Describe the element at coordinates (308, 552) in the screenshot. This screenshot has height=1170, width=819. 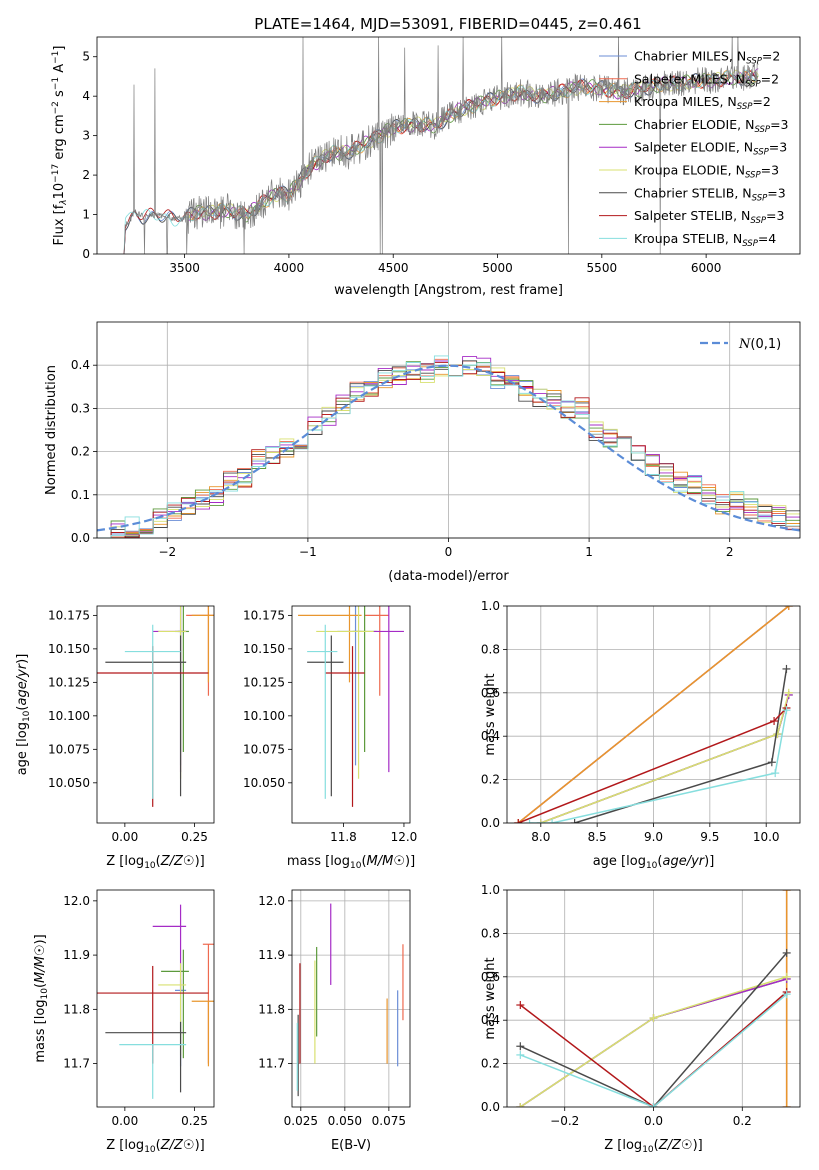
I see `x-tick-label: −1` at that location.